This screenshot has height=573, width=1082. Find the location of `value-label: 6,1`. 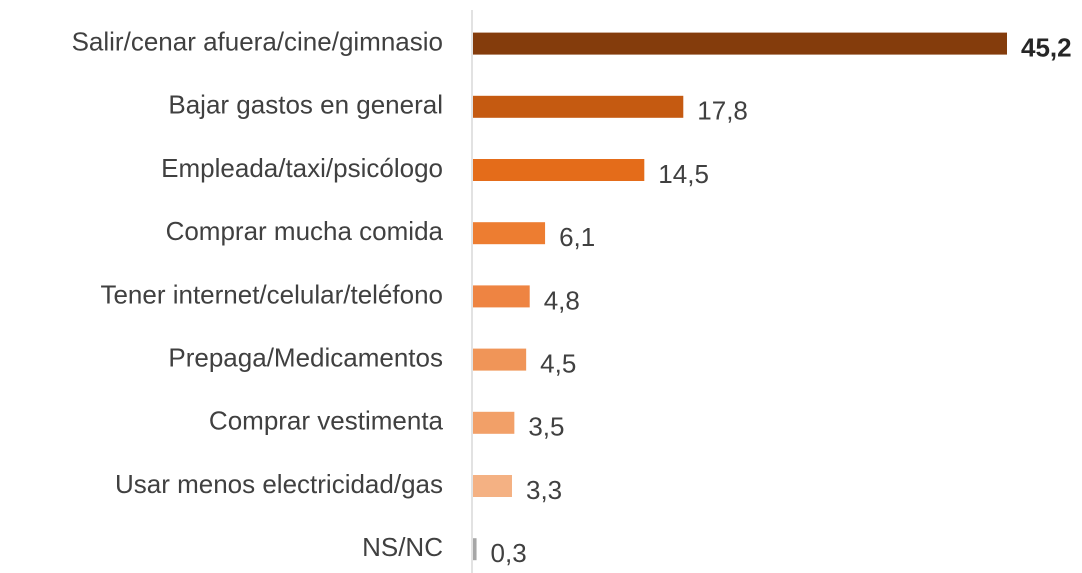

value-label: 6,1 is located at coordinates (577, 237).